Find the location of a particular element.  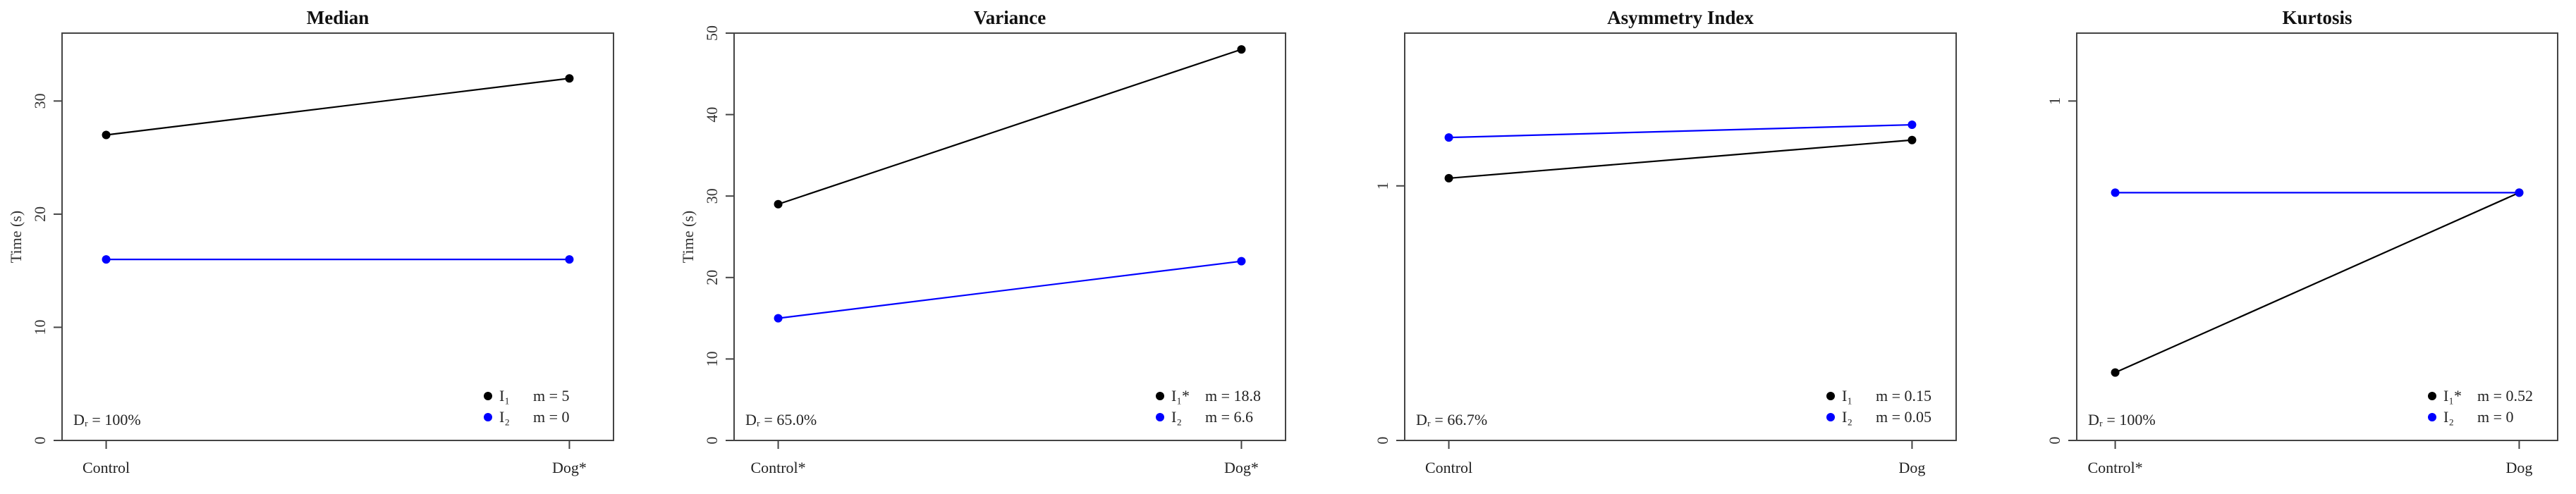

chart-title: Median is located at coordinates (339, 17).